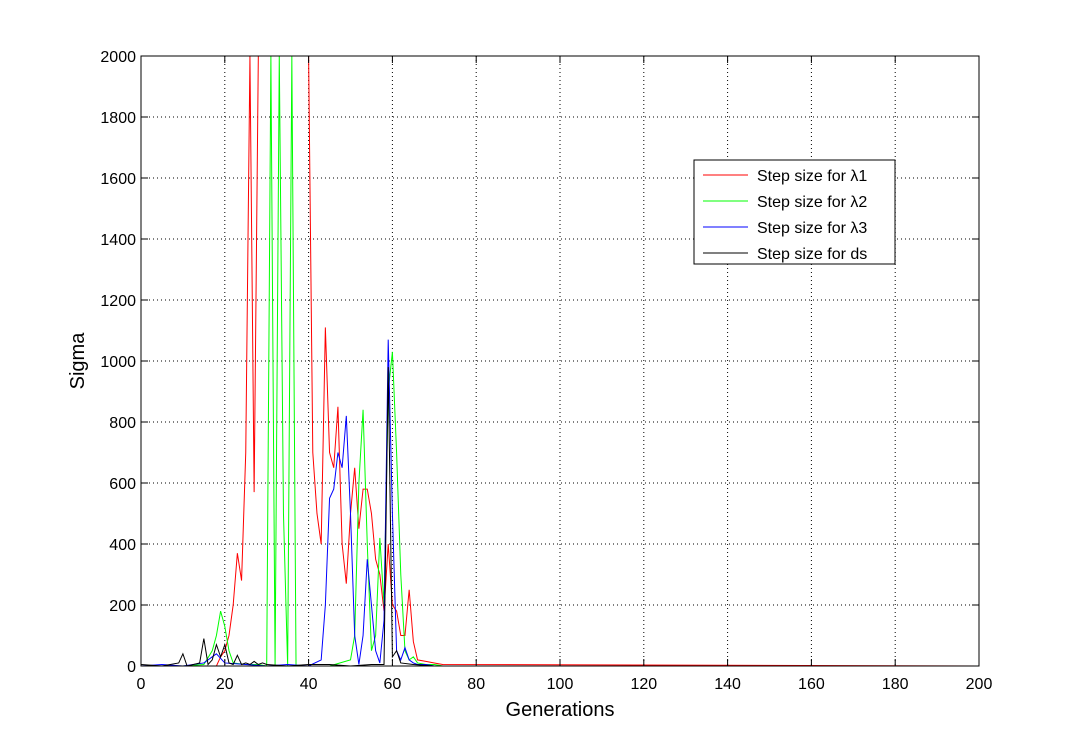 This screenshot has width=1082, height=756. What do you see at coordinates (122, 606) in the screenshot?
I see `y-tick-label: 200` at bounding box center [122, 606].